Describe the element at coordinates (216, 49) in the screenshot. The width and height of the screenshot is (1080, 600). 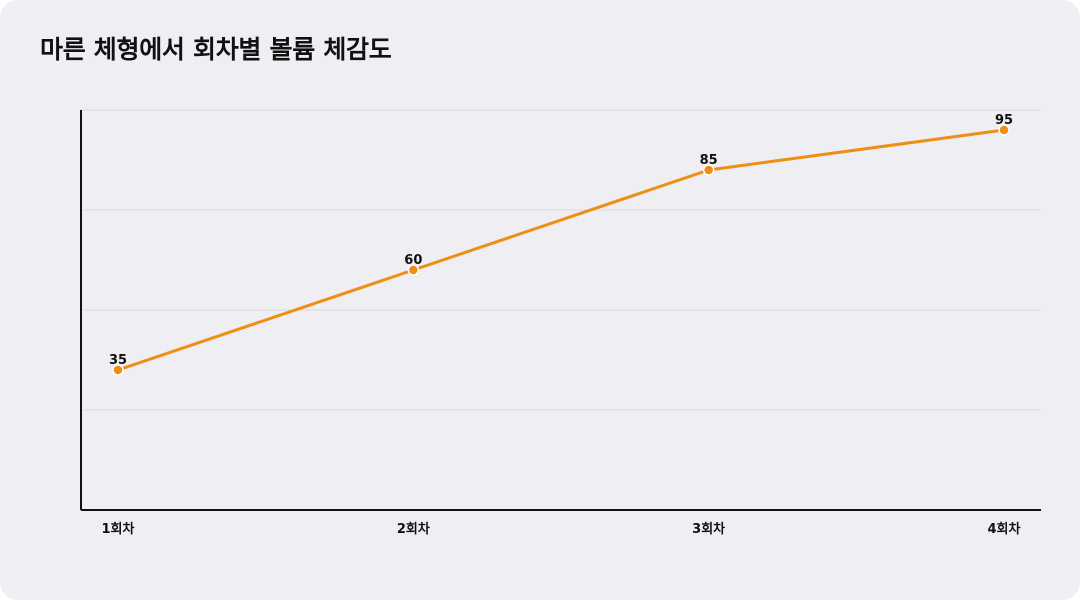
I see `chart-title: 마른 체형에서 회차별 볼륨 체감도` at that location.